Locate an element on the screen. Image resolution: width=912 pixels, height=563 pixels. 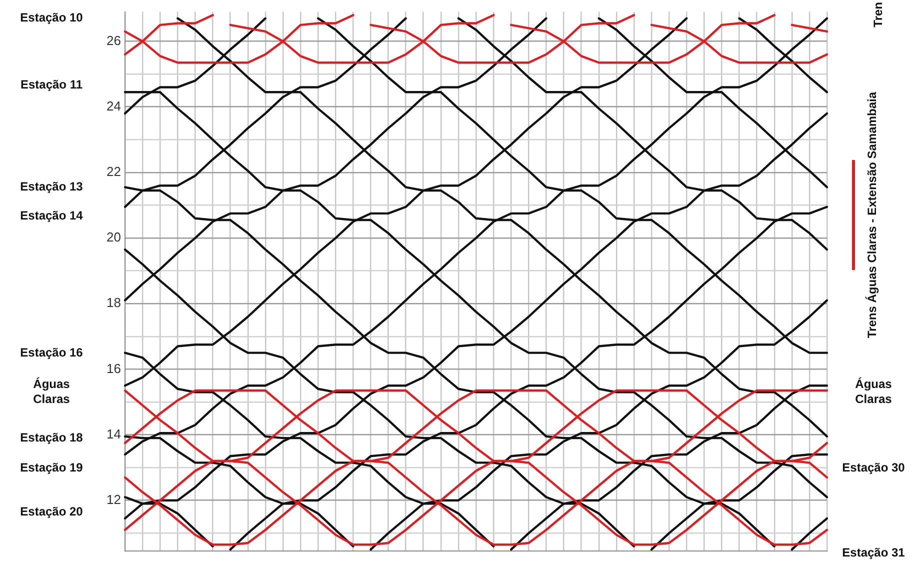
text: Tren is located at coordinates (878, 15).